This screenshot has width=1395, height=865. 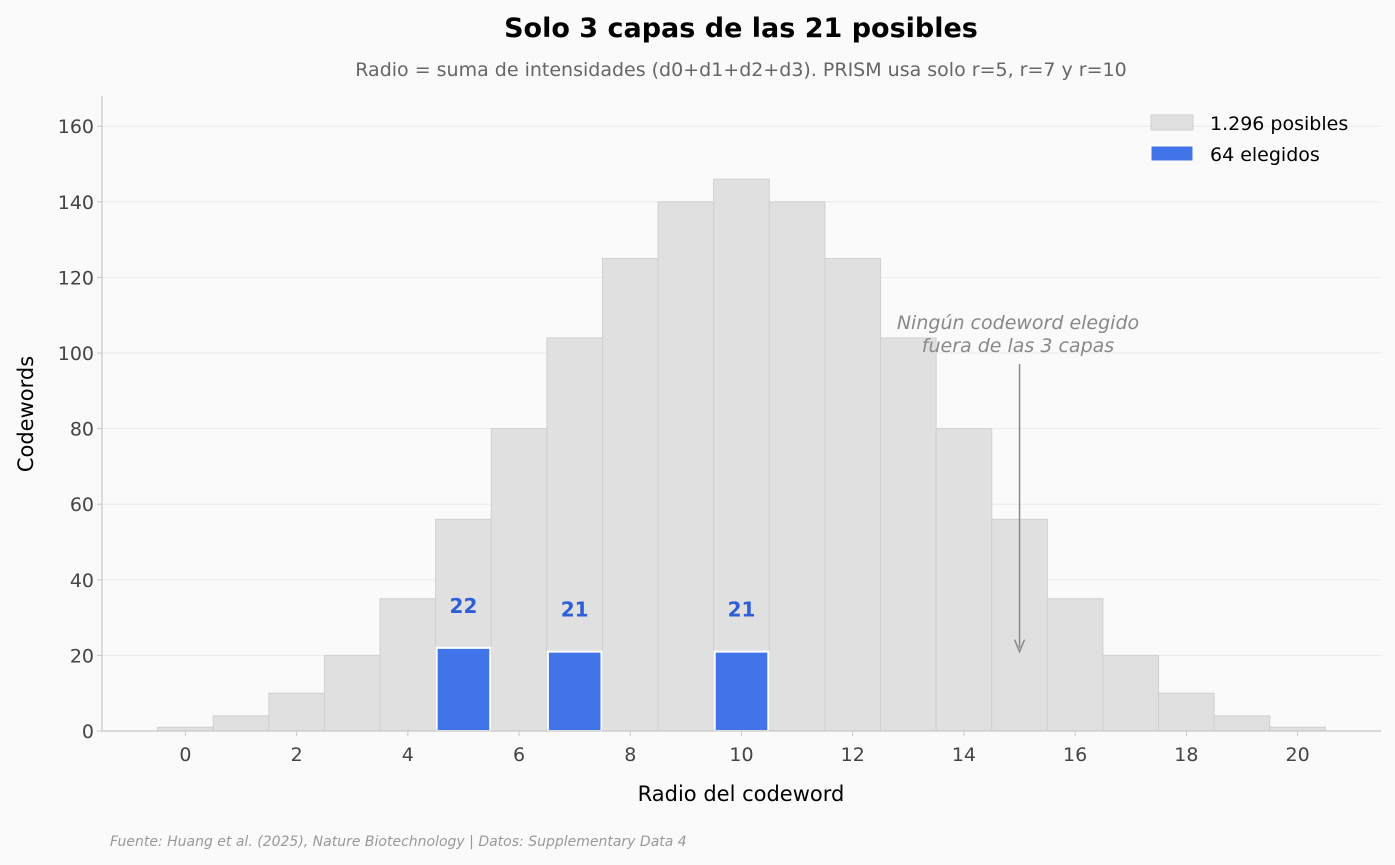 I want to click on y-ticks: 0 20 40 60 80 100 120 140 160, so click(x=80, y=429).